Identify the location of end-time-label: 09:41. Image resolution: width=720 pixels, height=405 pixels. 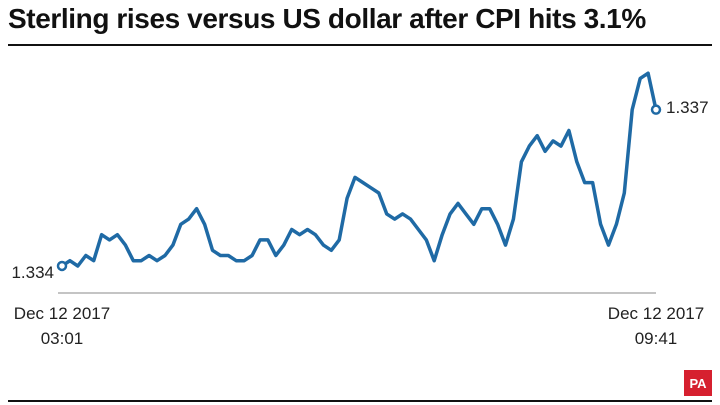
(656, 338).